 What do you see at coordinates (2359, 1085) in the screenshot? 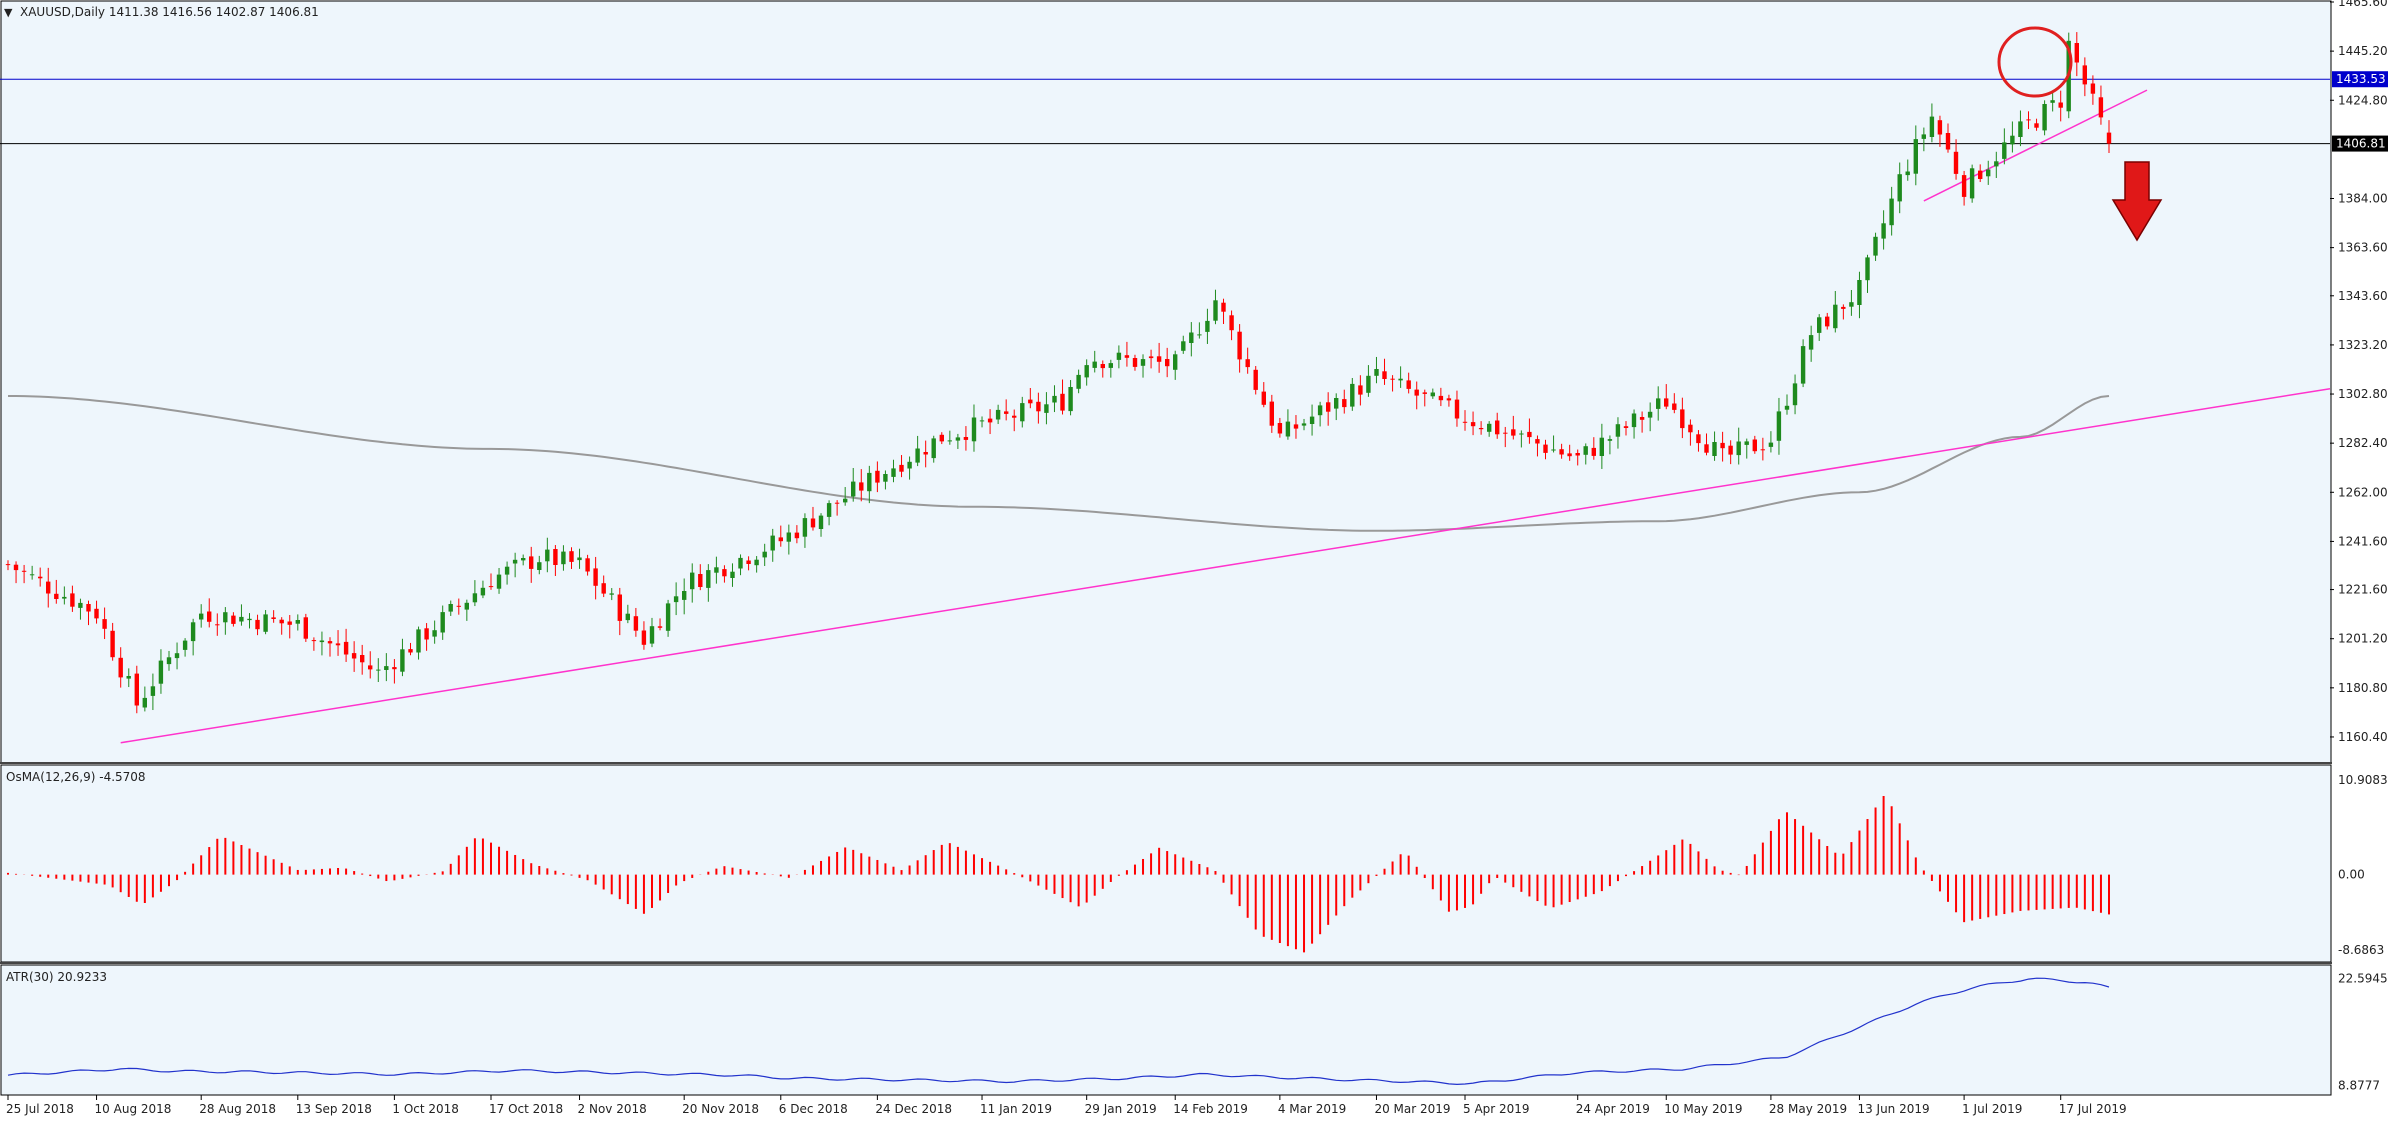
I see `atr-axis-label: 8.8777` at bounding box center [2359, 1085].